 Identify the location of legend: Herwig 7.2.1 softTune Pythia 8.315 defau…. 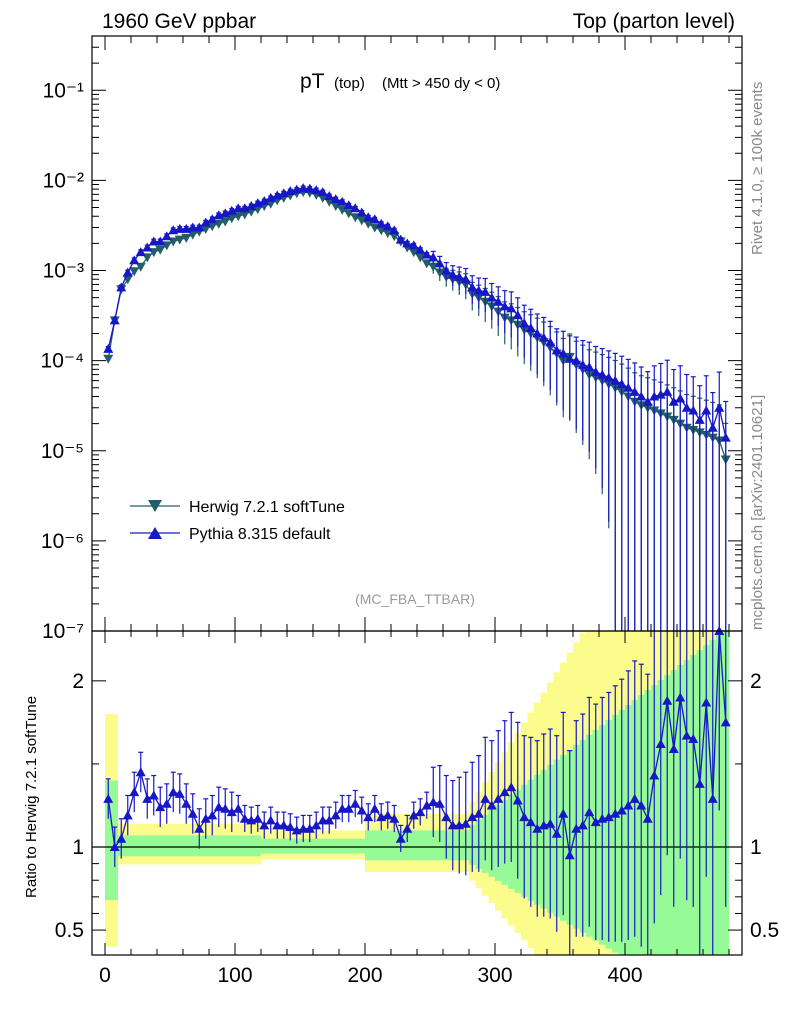
(237, 521).